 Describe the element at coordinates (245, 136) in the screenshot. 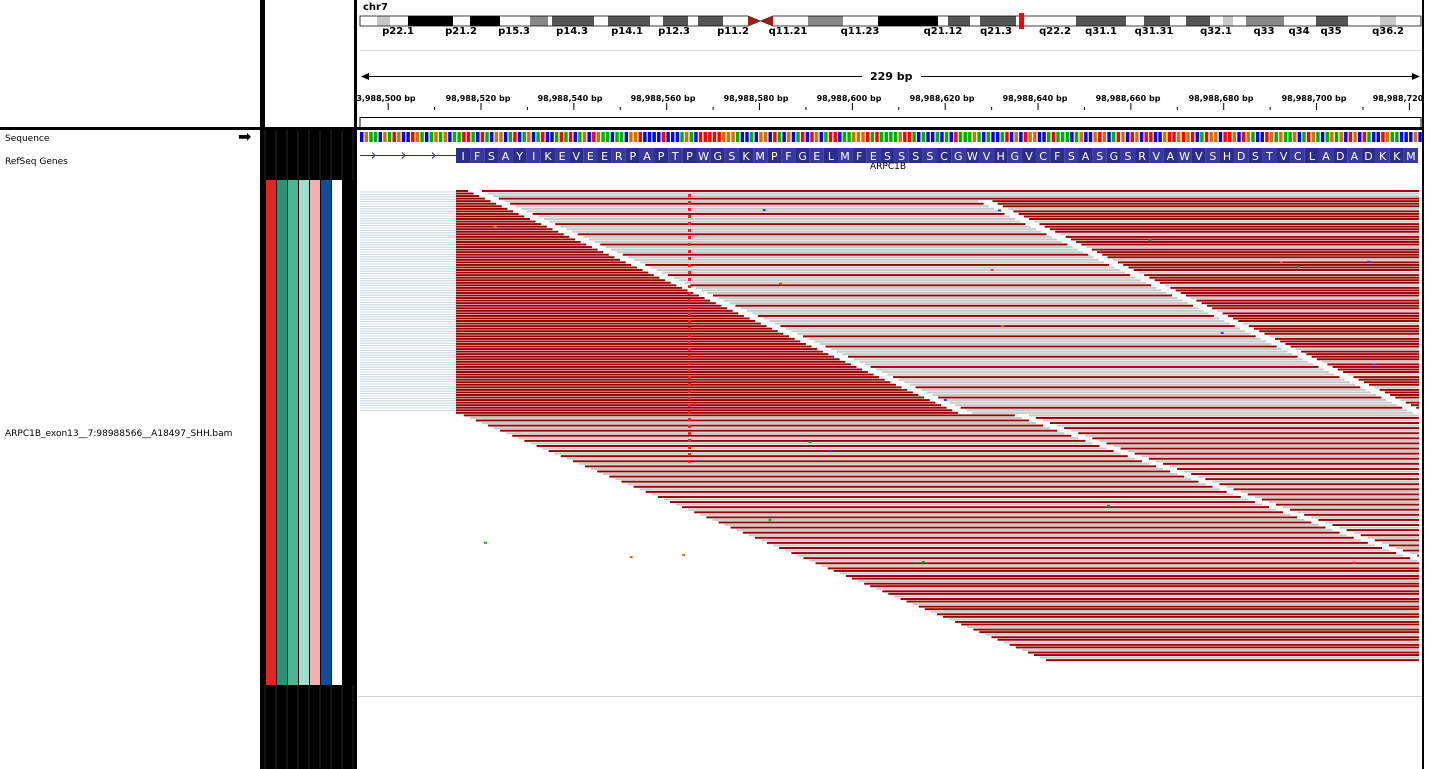

I see `right-arrow-icon: ➡` at that location.